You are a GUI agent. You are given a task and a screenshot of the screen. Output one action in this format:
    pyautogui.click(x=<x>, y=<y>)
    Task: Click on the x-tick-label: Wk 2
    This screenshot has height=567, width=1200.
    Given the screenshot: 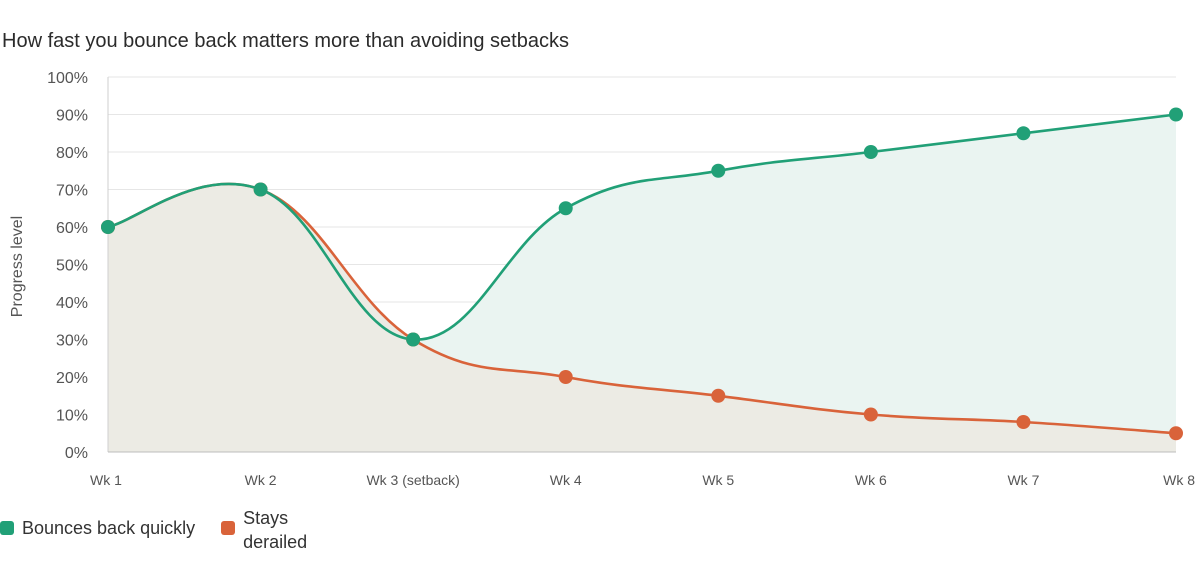 What is the action you would take?
    pyautogui.click(x=261, y=480)
    